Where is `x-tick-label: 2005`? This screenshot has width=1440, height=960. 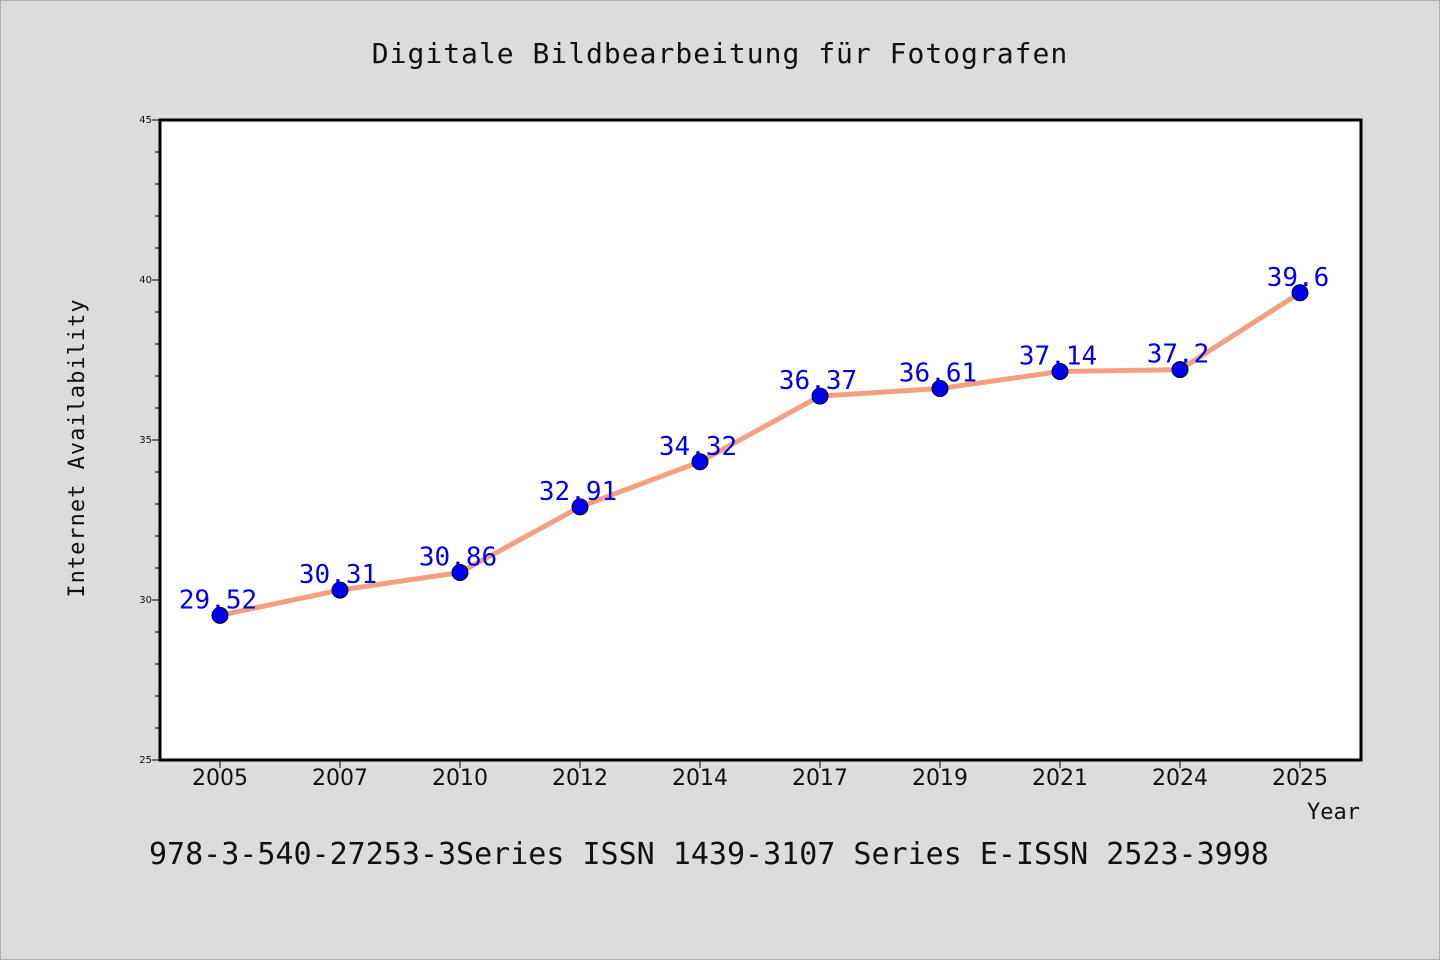 x-tick-label: 2005 is located at coordinates (220, 778).